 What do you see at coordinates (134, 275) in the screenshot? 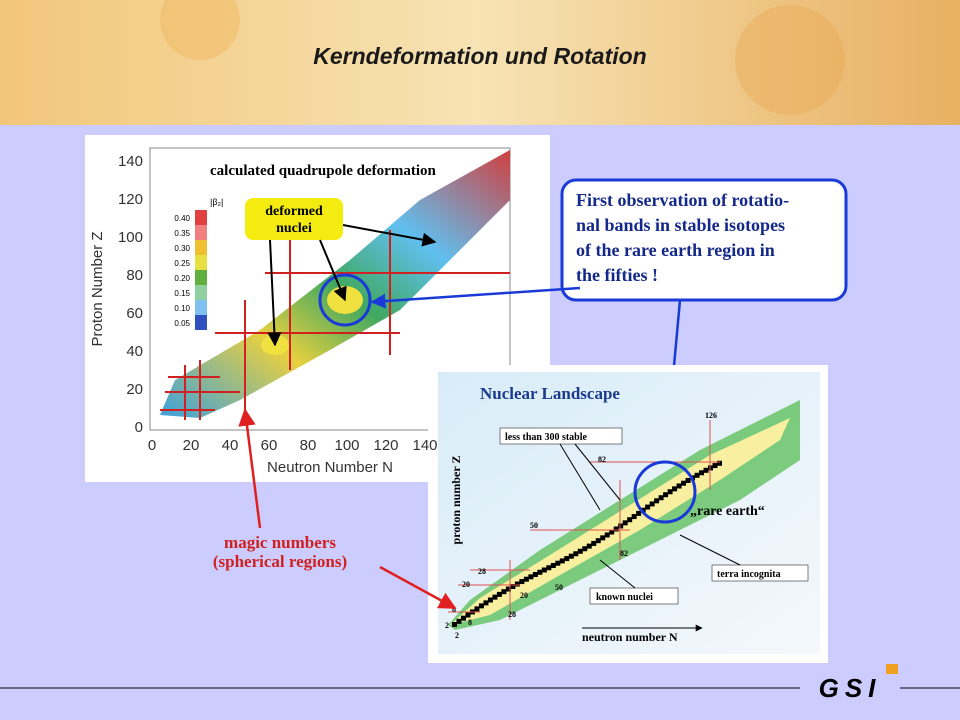
I see `y-tick-label: 80` at bounding box center [134, 275].